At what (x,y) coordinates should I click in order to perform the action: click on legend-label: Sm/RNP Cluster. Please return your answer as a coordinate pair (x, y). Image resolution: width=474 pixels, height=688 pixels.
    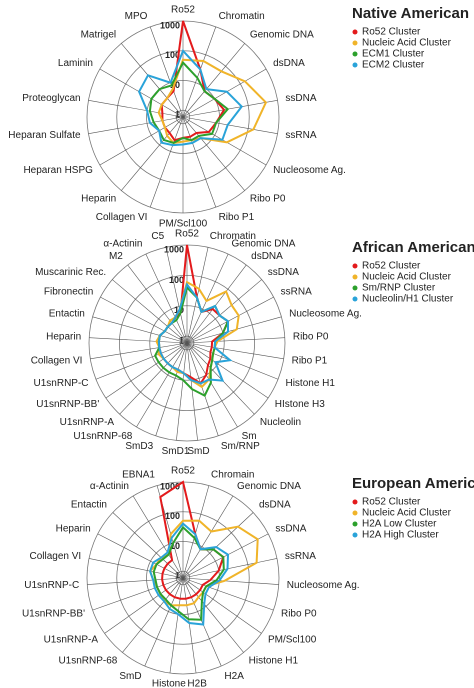
    Looking at the image, I should click on (399, 288).